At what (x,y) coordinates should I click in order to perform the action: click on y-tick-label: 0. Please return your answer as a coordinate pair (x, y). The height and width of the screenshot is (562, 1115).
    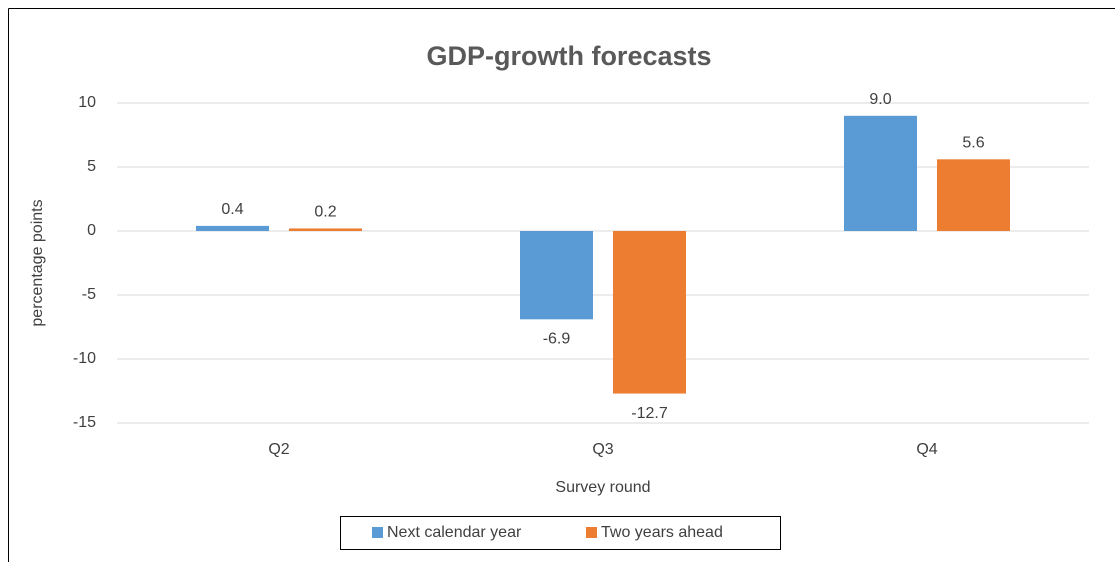
    Looking at the image, I should click on (91, 230).